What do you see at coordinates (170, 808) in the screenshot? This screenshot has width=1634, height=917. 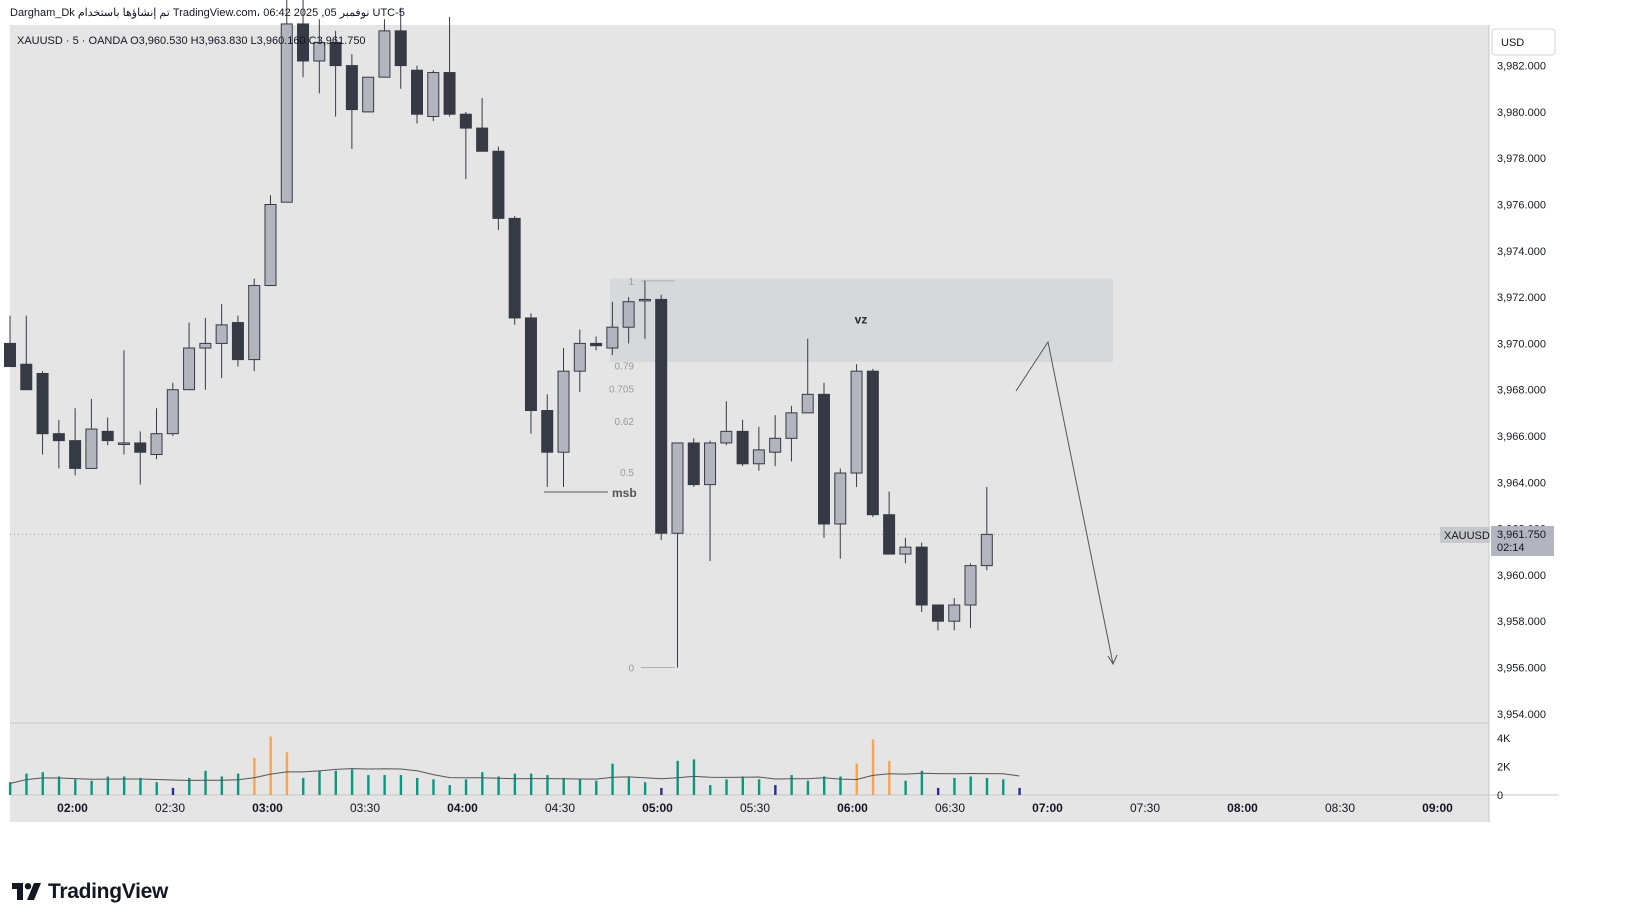 I see `x-tick-label: 02:30` at bounding box center [170, 808].